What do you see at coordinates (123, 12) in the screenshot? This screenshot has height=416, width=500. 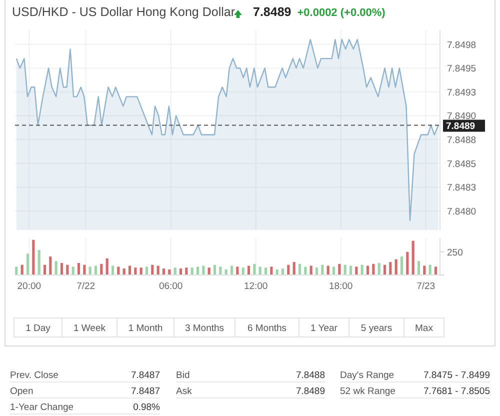 I see `chart-title: USD/HKD - US Dollar Hong Kong Dollar` at bounding box center [123, 12].